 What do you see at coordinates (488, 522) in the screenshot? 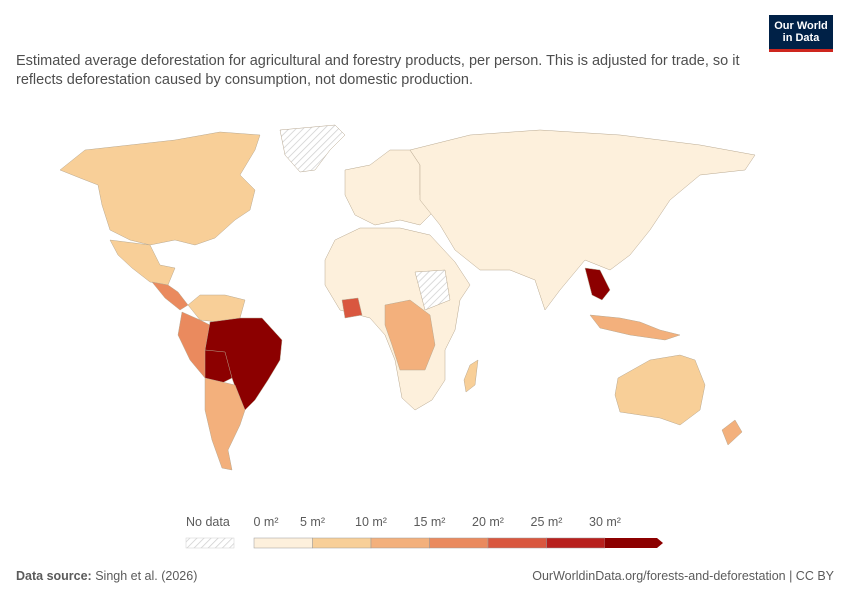
I see `legend-tick-label: 20 m²` at bounding box center [488, 522].